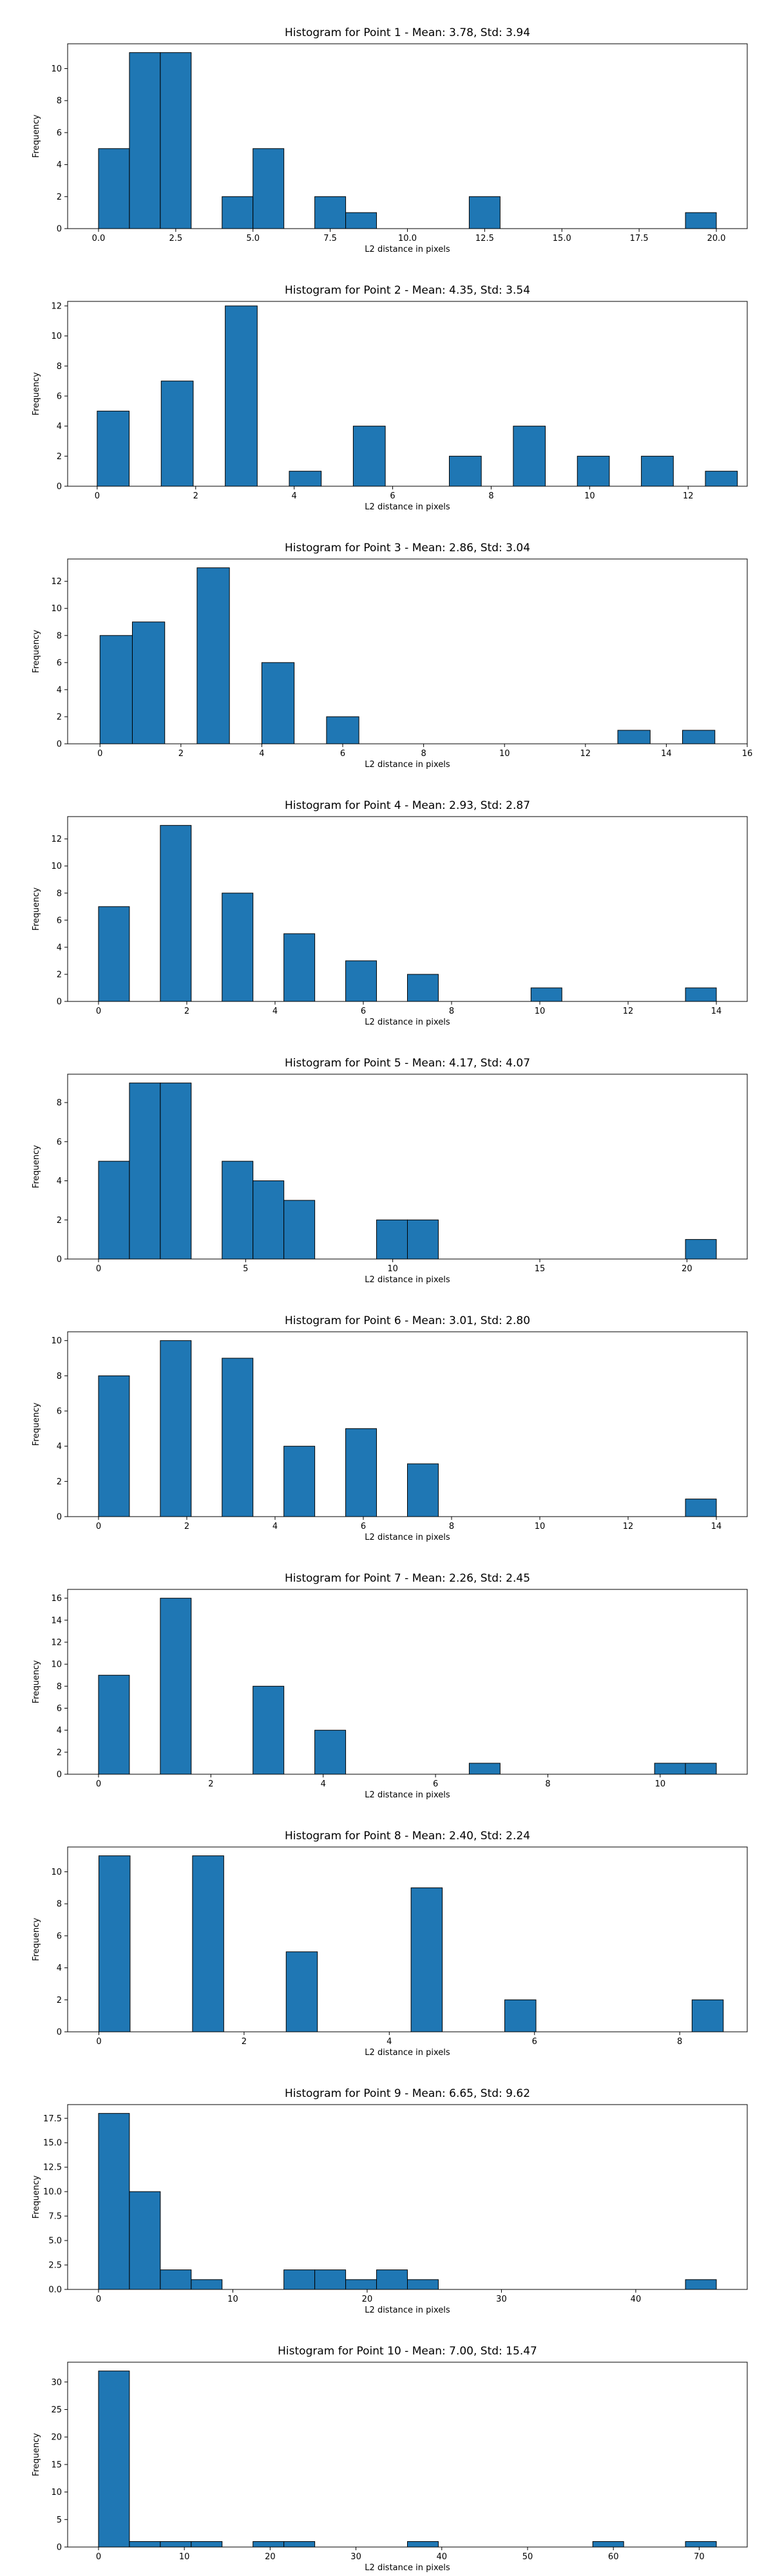 This screenshot has width=773, height=2576. Describe the element at coordinates (59, 2520) in the screenshot. I see `y-tick-label: 5` at that location.